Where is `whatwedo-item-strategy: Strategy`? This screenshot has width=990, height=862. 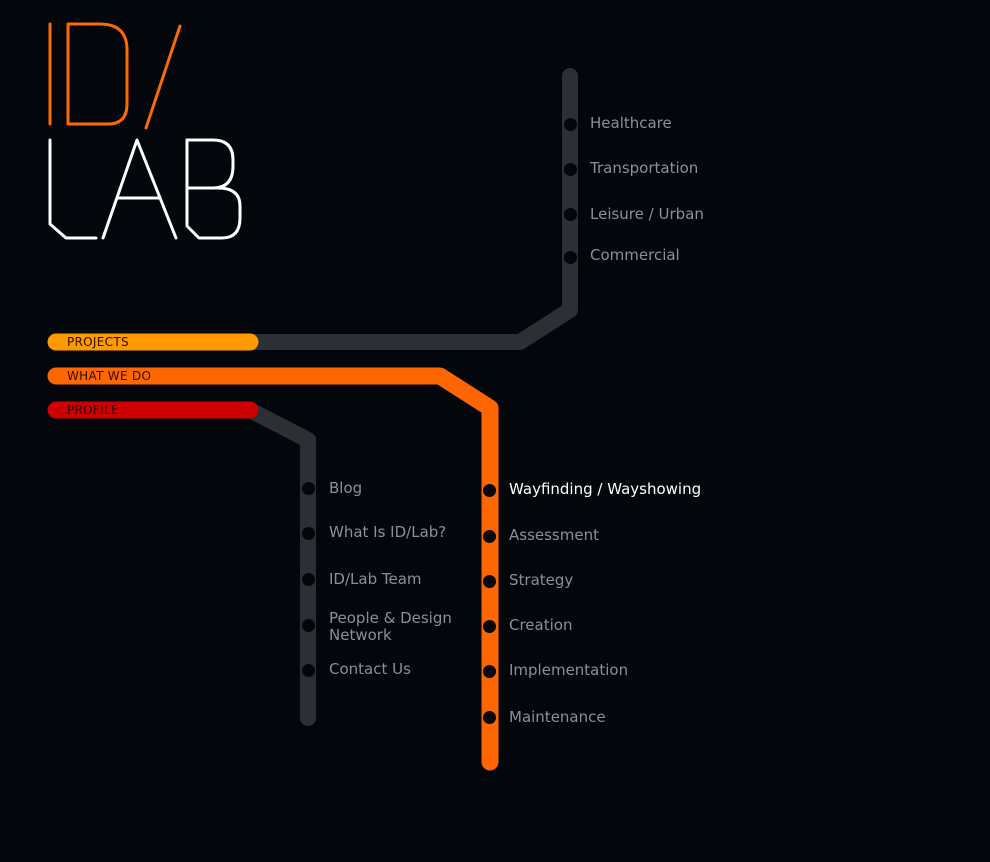
whatwedo-item-strategy: Strategy is located at coordinates (541, 580).